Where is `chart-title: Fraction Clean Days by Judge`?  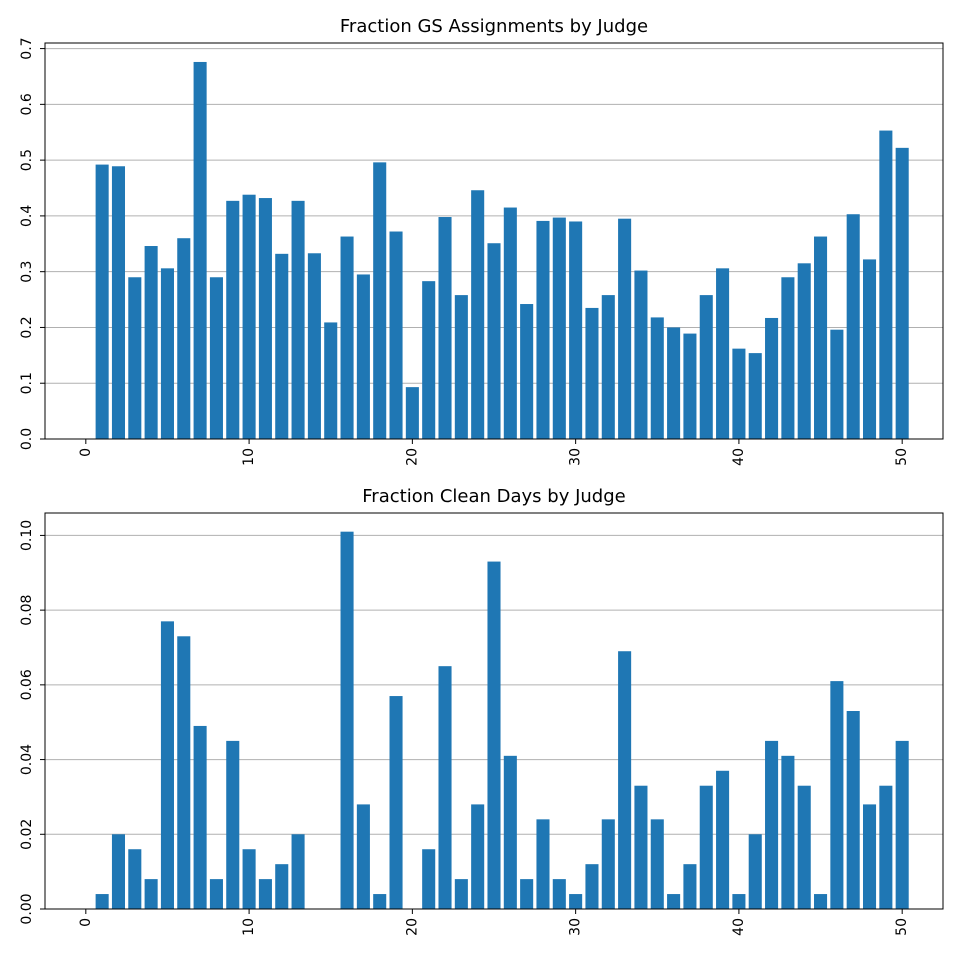
chart-title: Fraction Clean Days by Judge is located at coordinates (493, 496).